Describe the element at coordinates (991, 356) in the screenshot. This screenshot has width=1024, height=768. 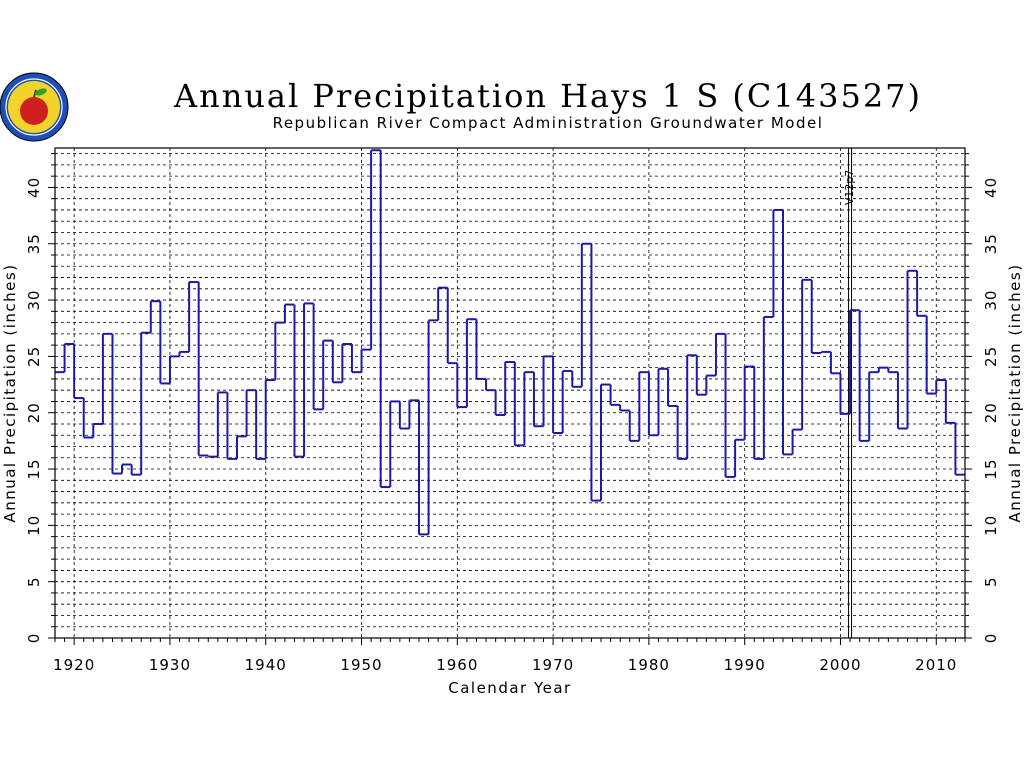
I see `y-tick-label-right: 25` at that location.